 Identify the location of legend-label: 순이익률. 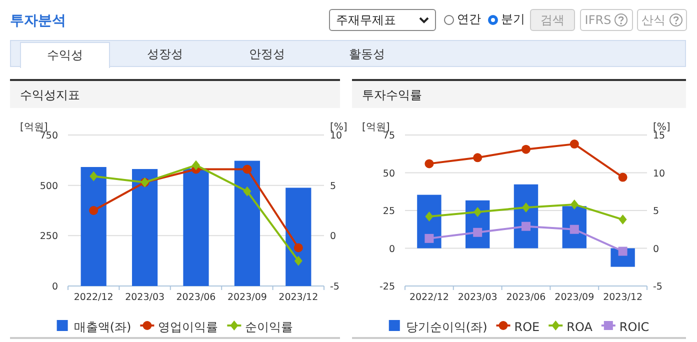
(269, 327).